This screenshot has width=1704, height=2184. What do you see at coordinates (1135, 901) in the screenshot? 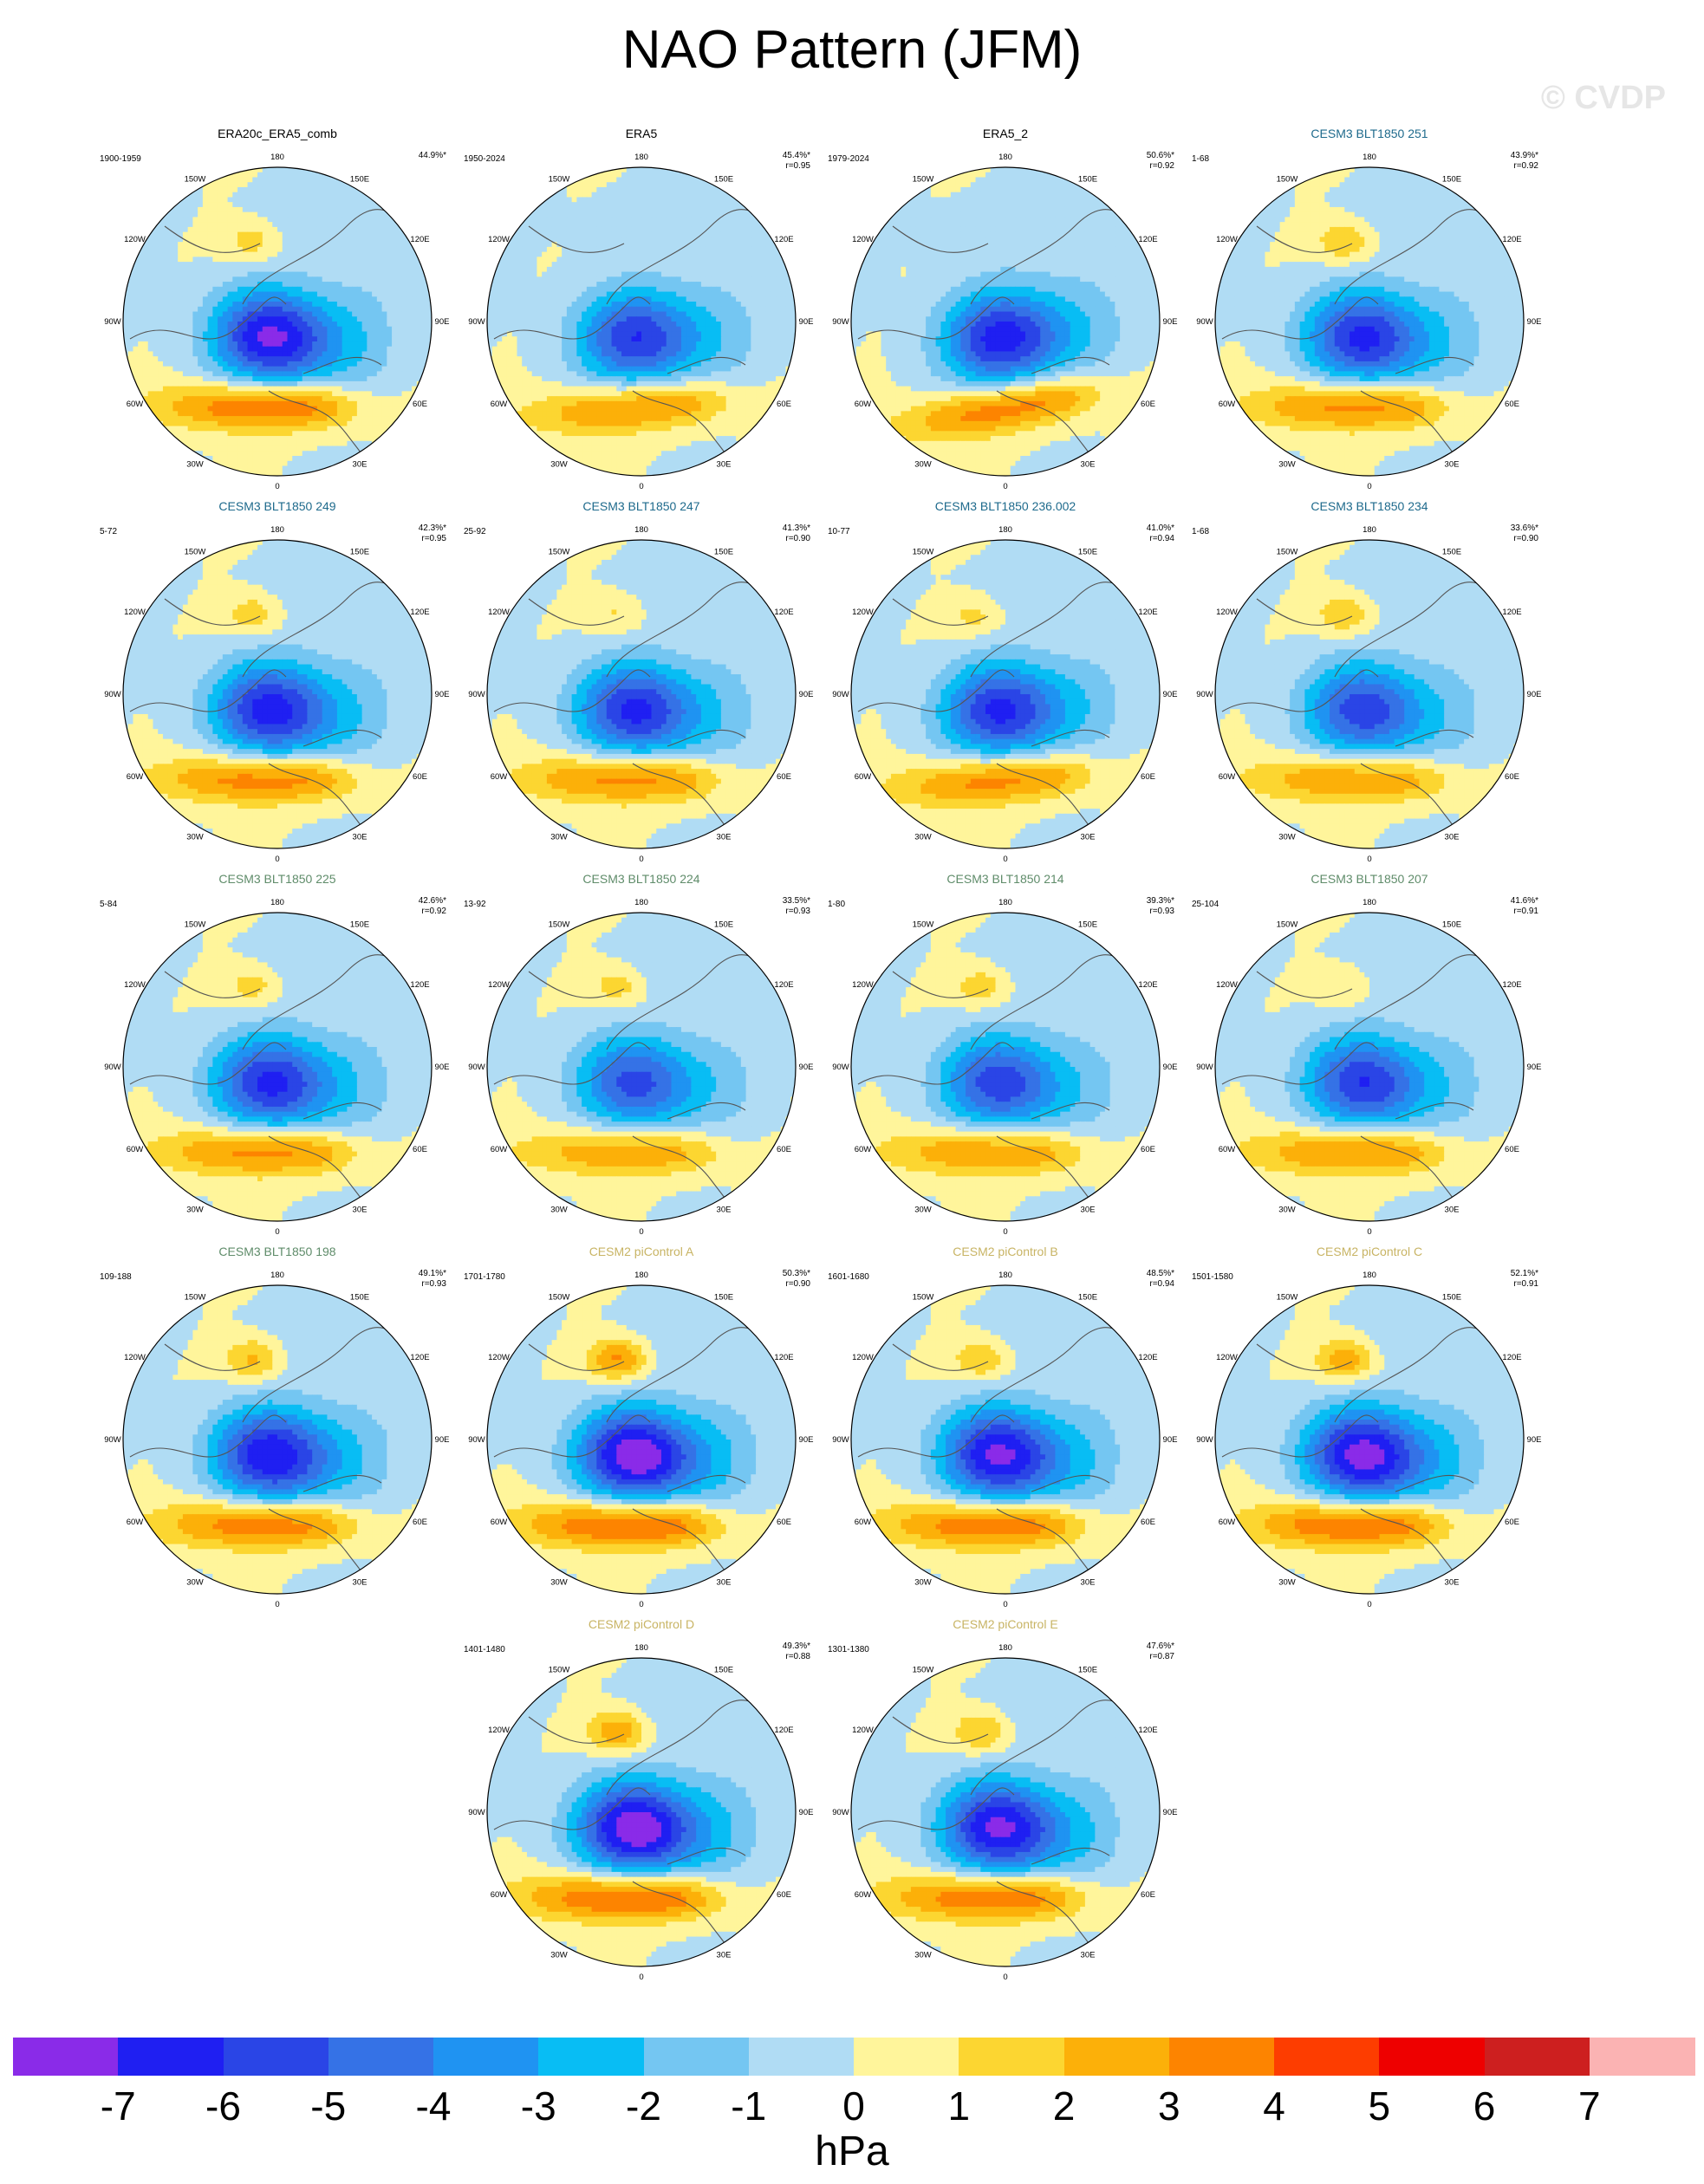
I see `explained-variance: 39.3%*` at bounding box center [1135, 901].